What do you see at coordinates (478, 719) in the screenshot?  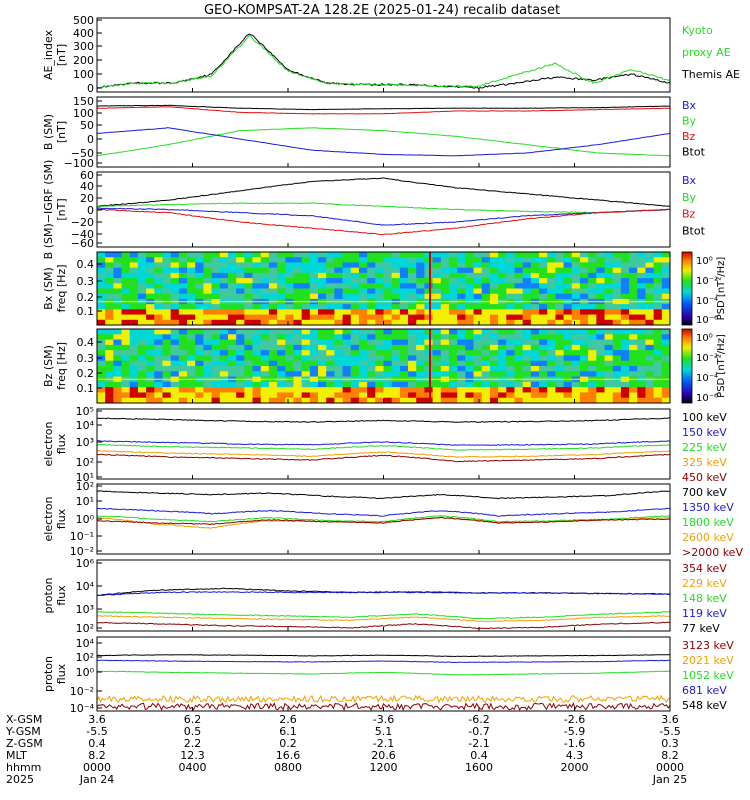 I see `ephemeris-value: -6.2` at bounding box center [478, 719].